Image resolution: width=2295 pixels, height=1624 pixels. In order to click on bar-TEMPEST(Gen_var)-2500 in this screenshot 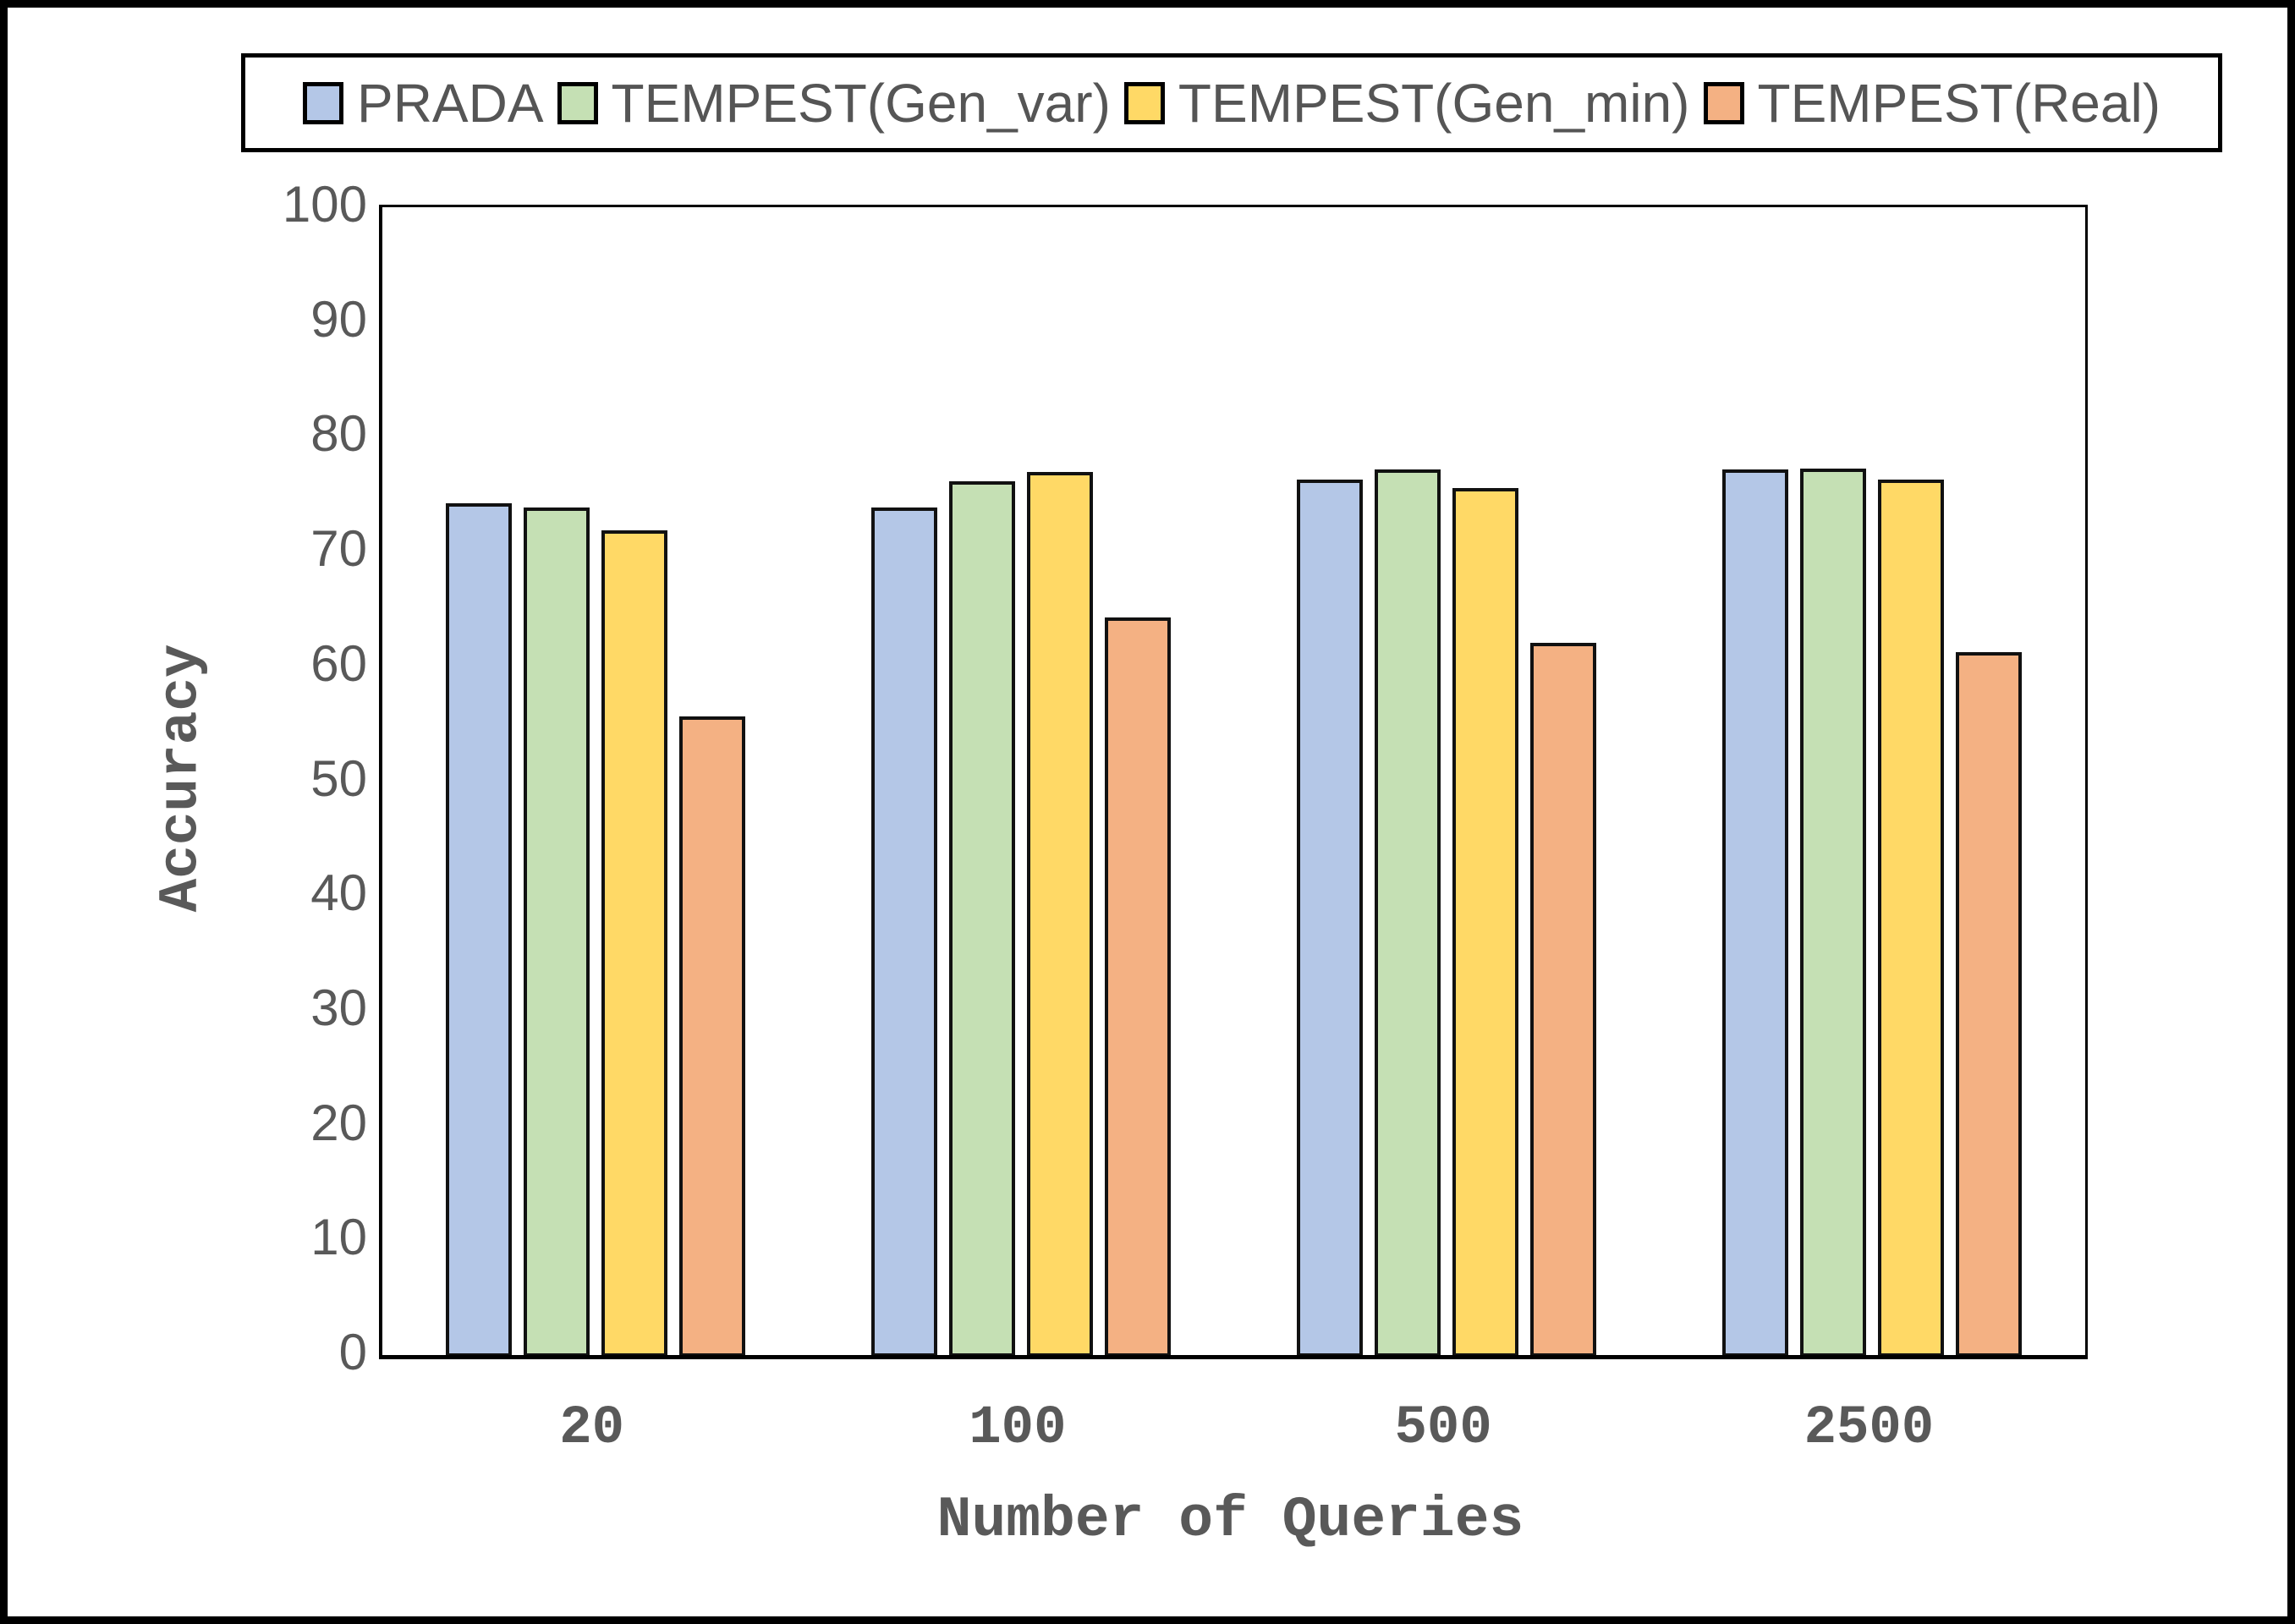, I will do `click(1833, 912)`.